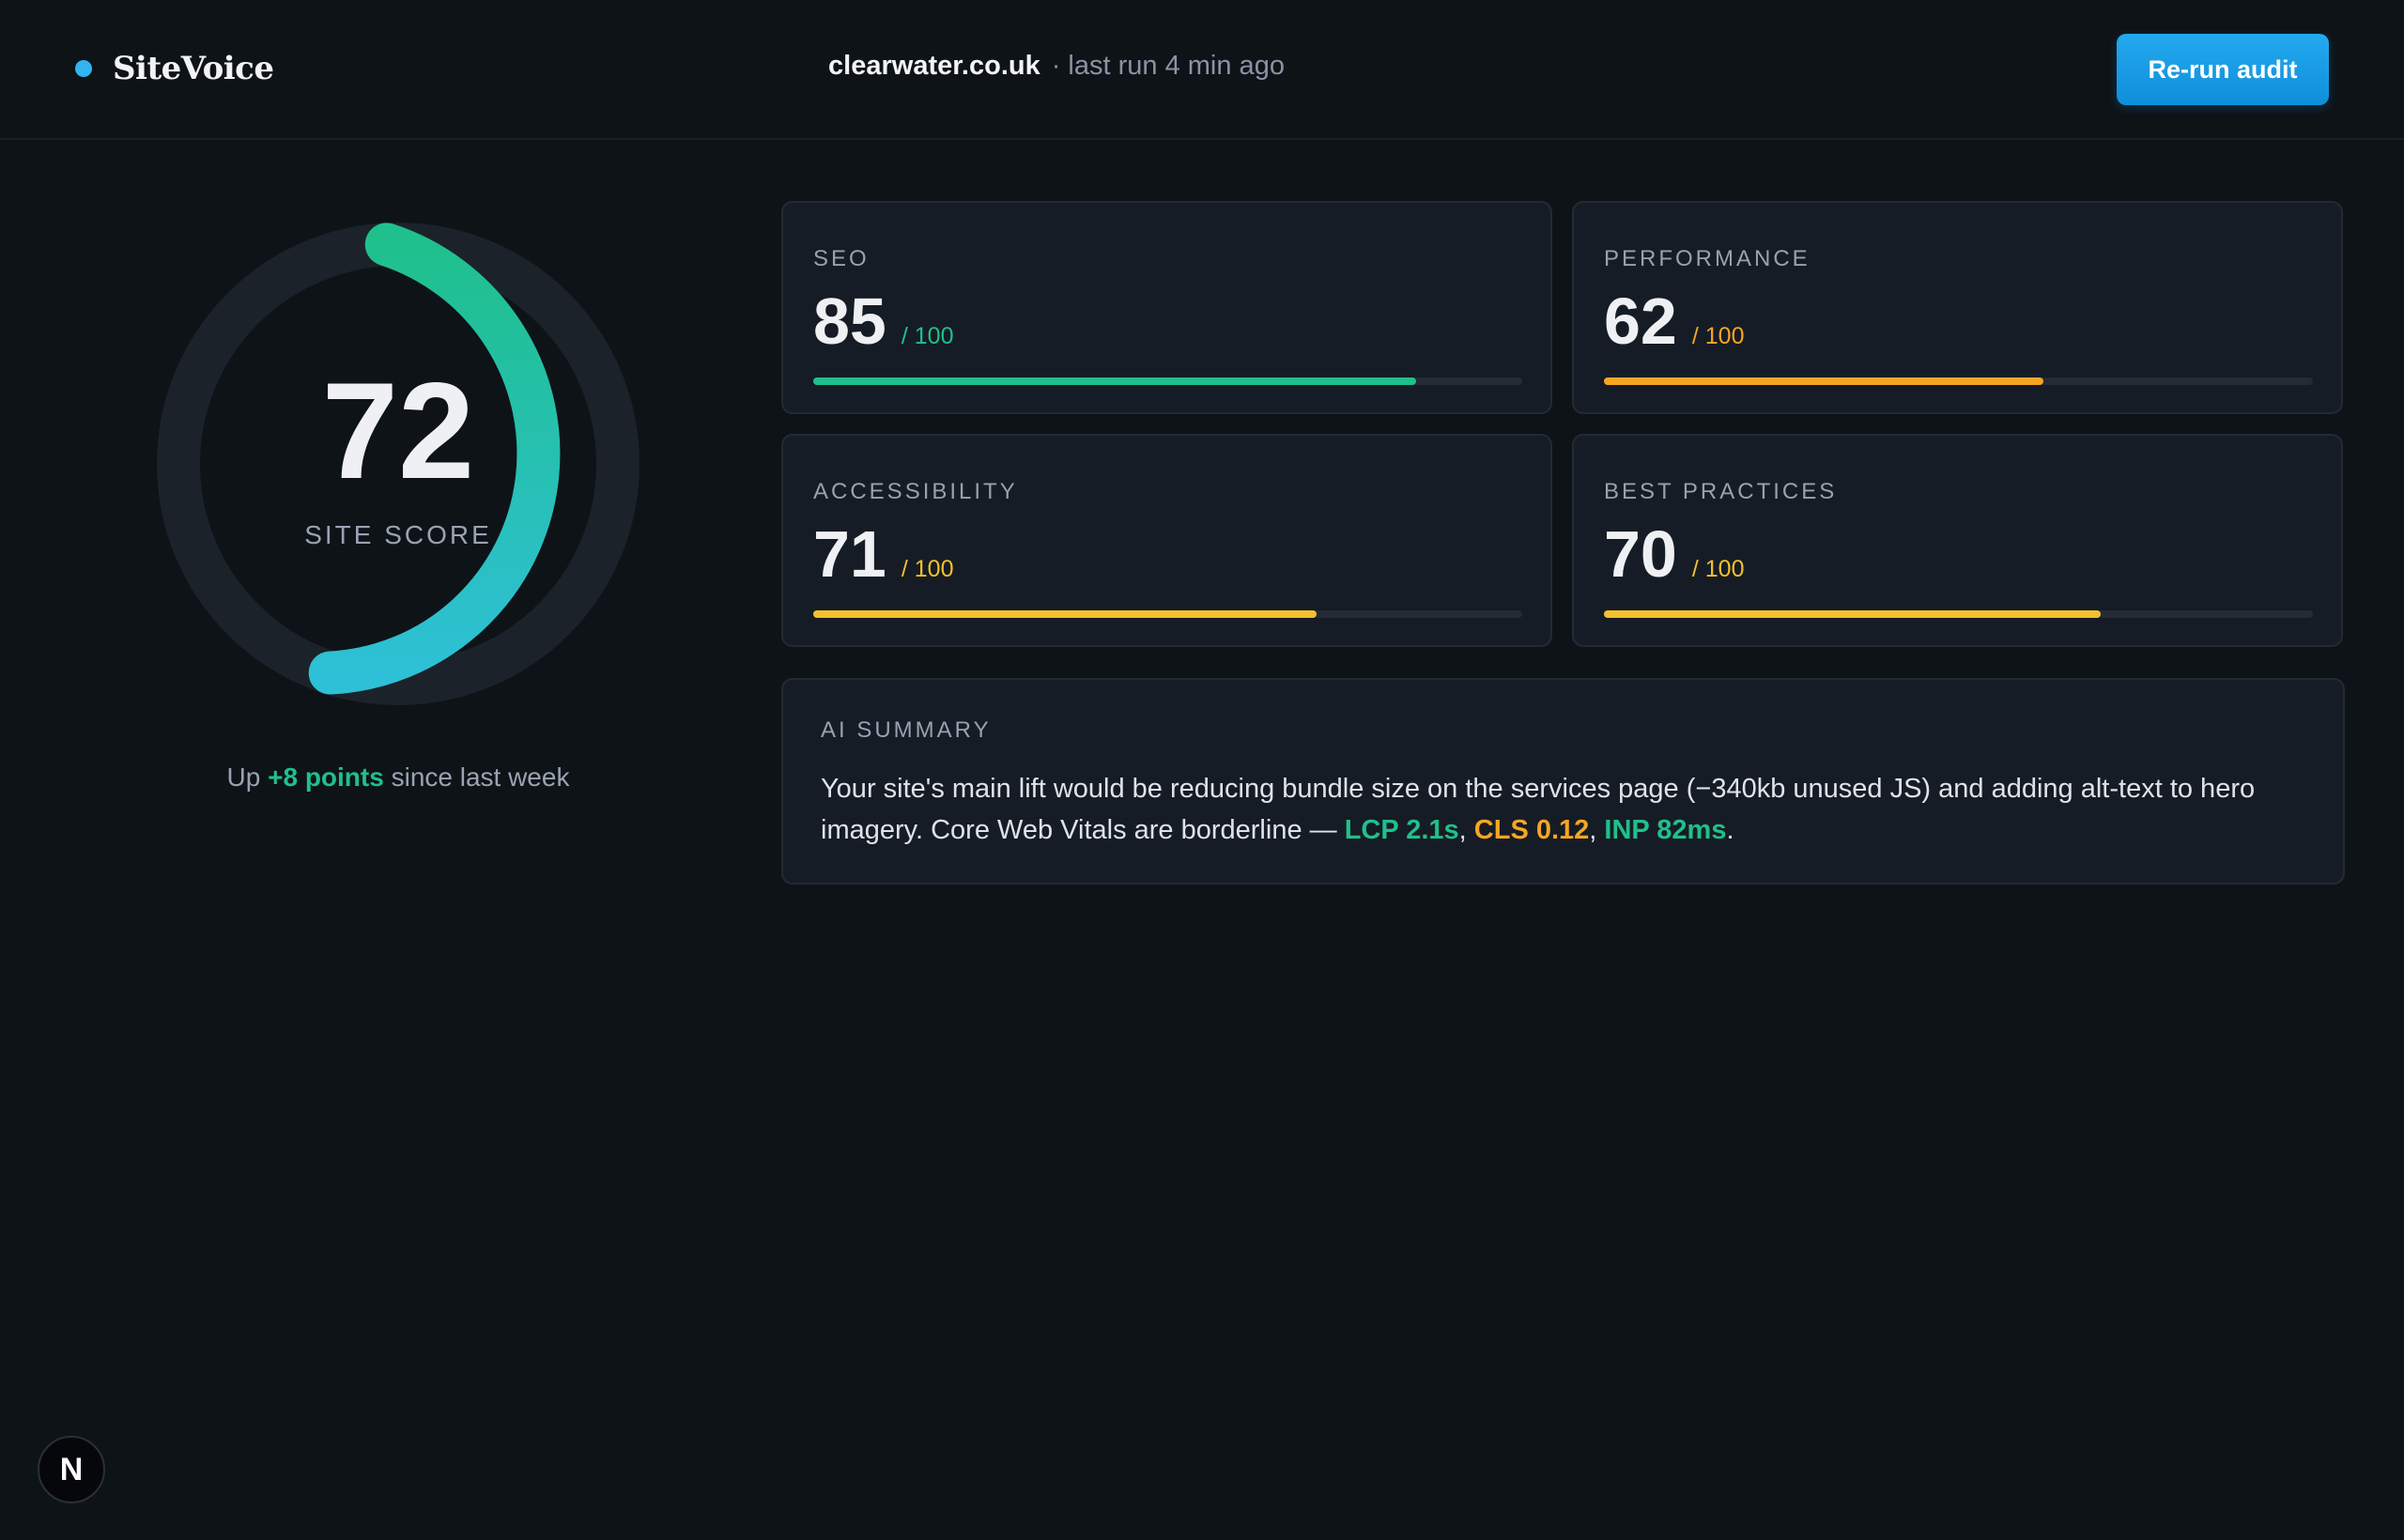 This screenshot has height=1540, width=2404. I want to click on site-score-gauge: 72 SITE SCORE, so click(398, 464).